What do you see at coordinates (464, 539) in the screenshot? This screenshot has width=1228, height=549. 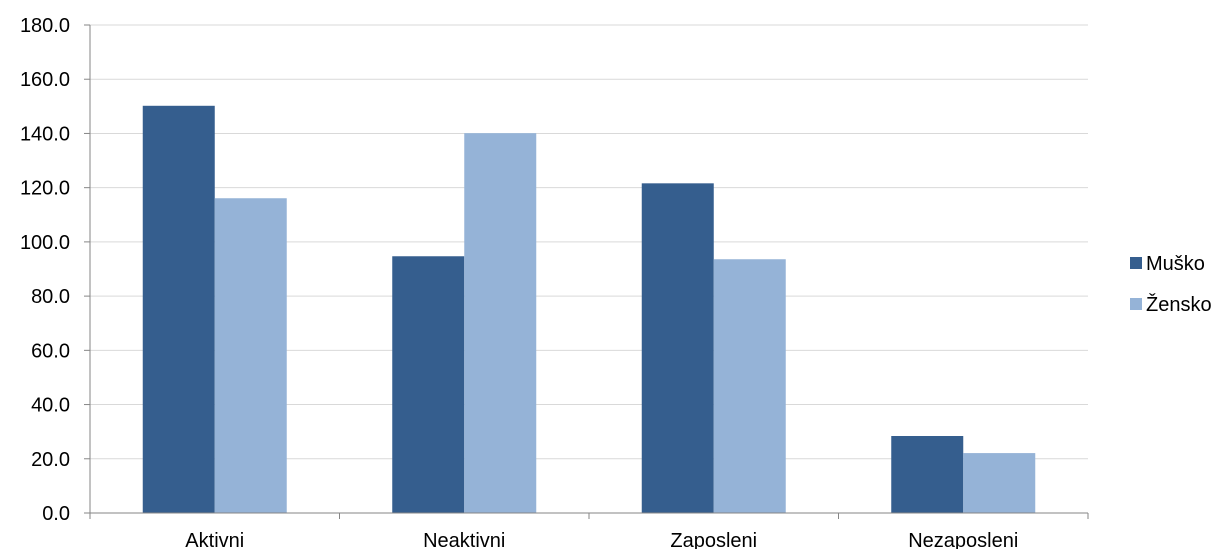 I see `x-category-label: Neaktivni` at bounding box center [464, 539].